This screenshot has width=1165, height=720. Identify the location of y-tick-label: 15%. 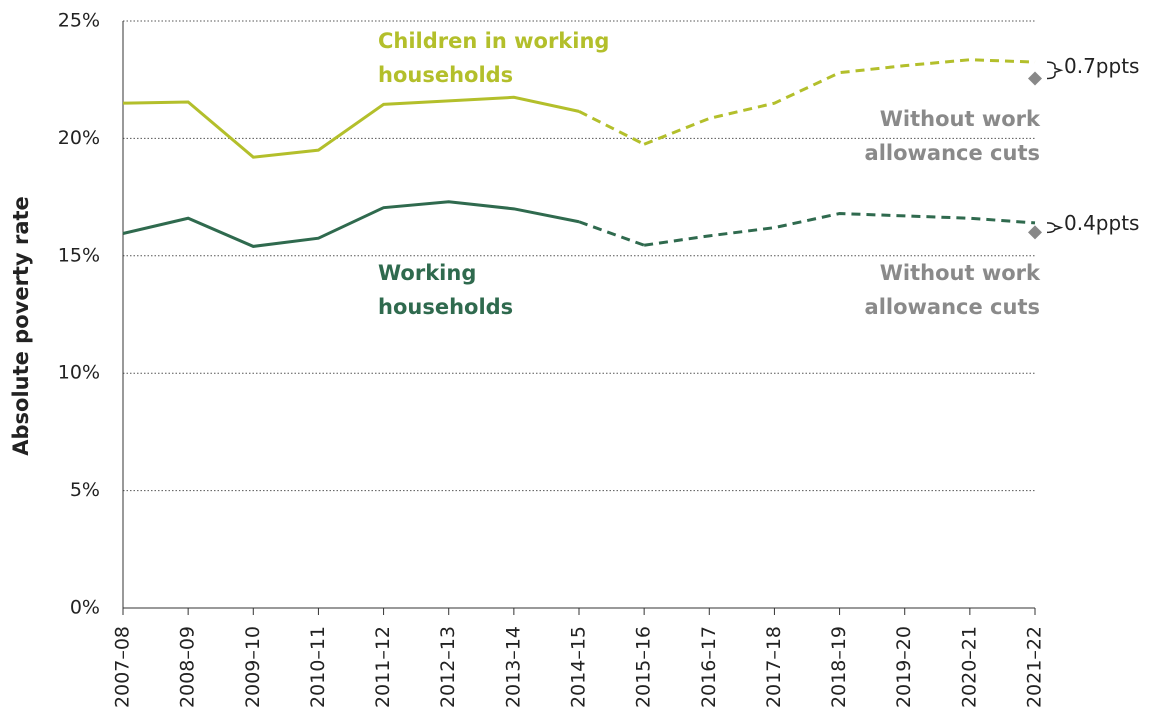
(79, 255).